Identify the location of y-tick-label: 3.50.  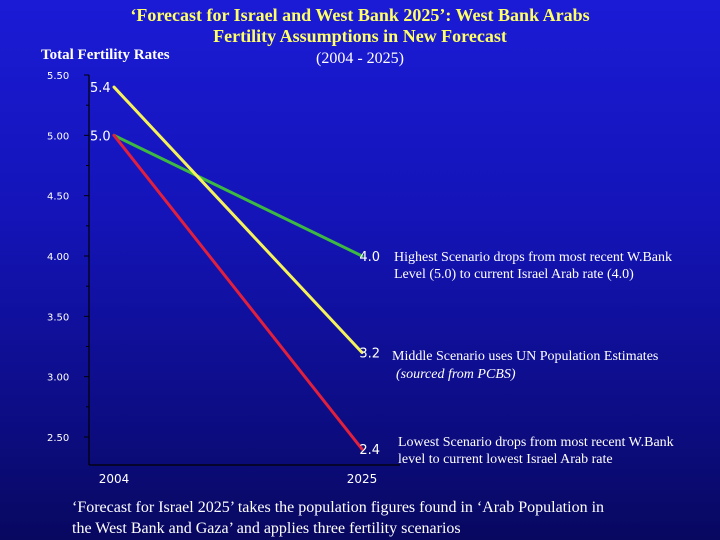
(58, 317).